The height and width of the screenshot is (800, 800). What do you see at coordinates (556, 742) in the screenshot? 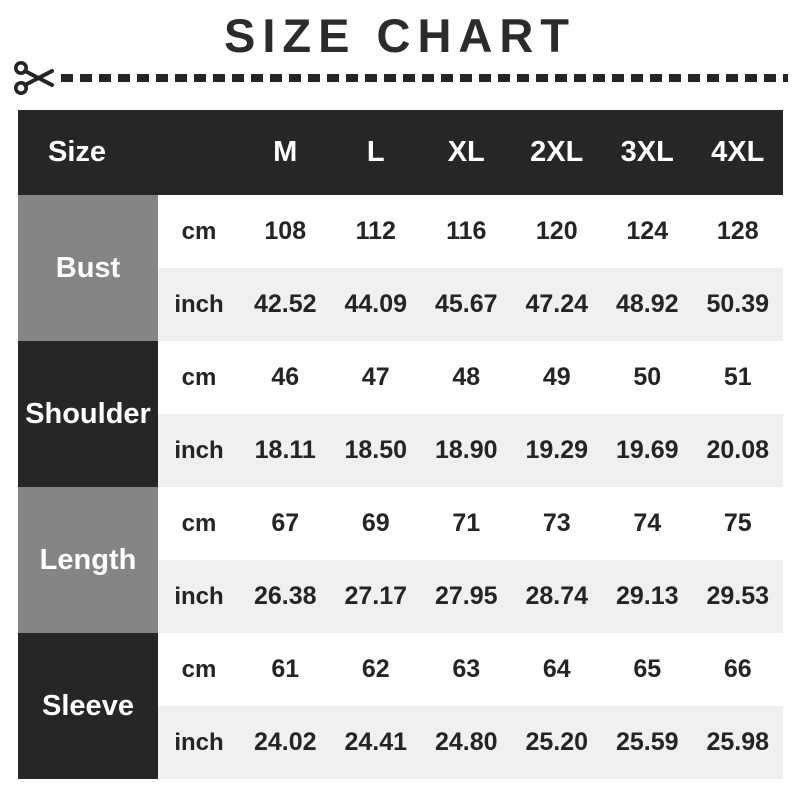
I see `table-cell: 25.20` at bounding box center [556, 742].